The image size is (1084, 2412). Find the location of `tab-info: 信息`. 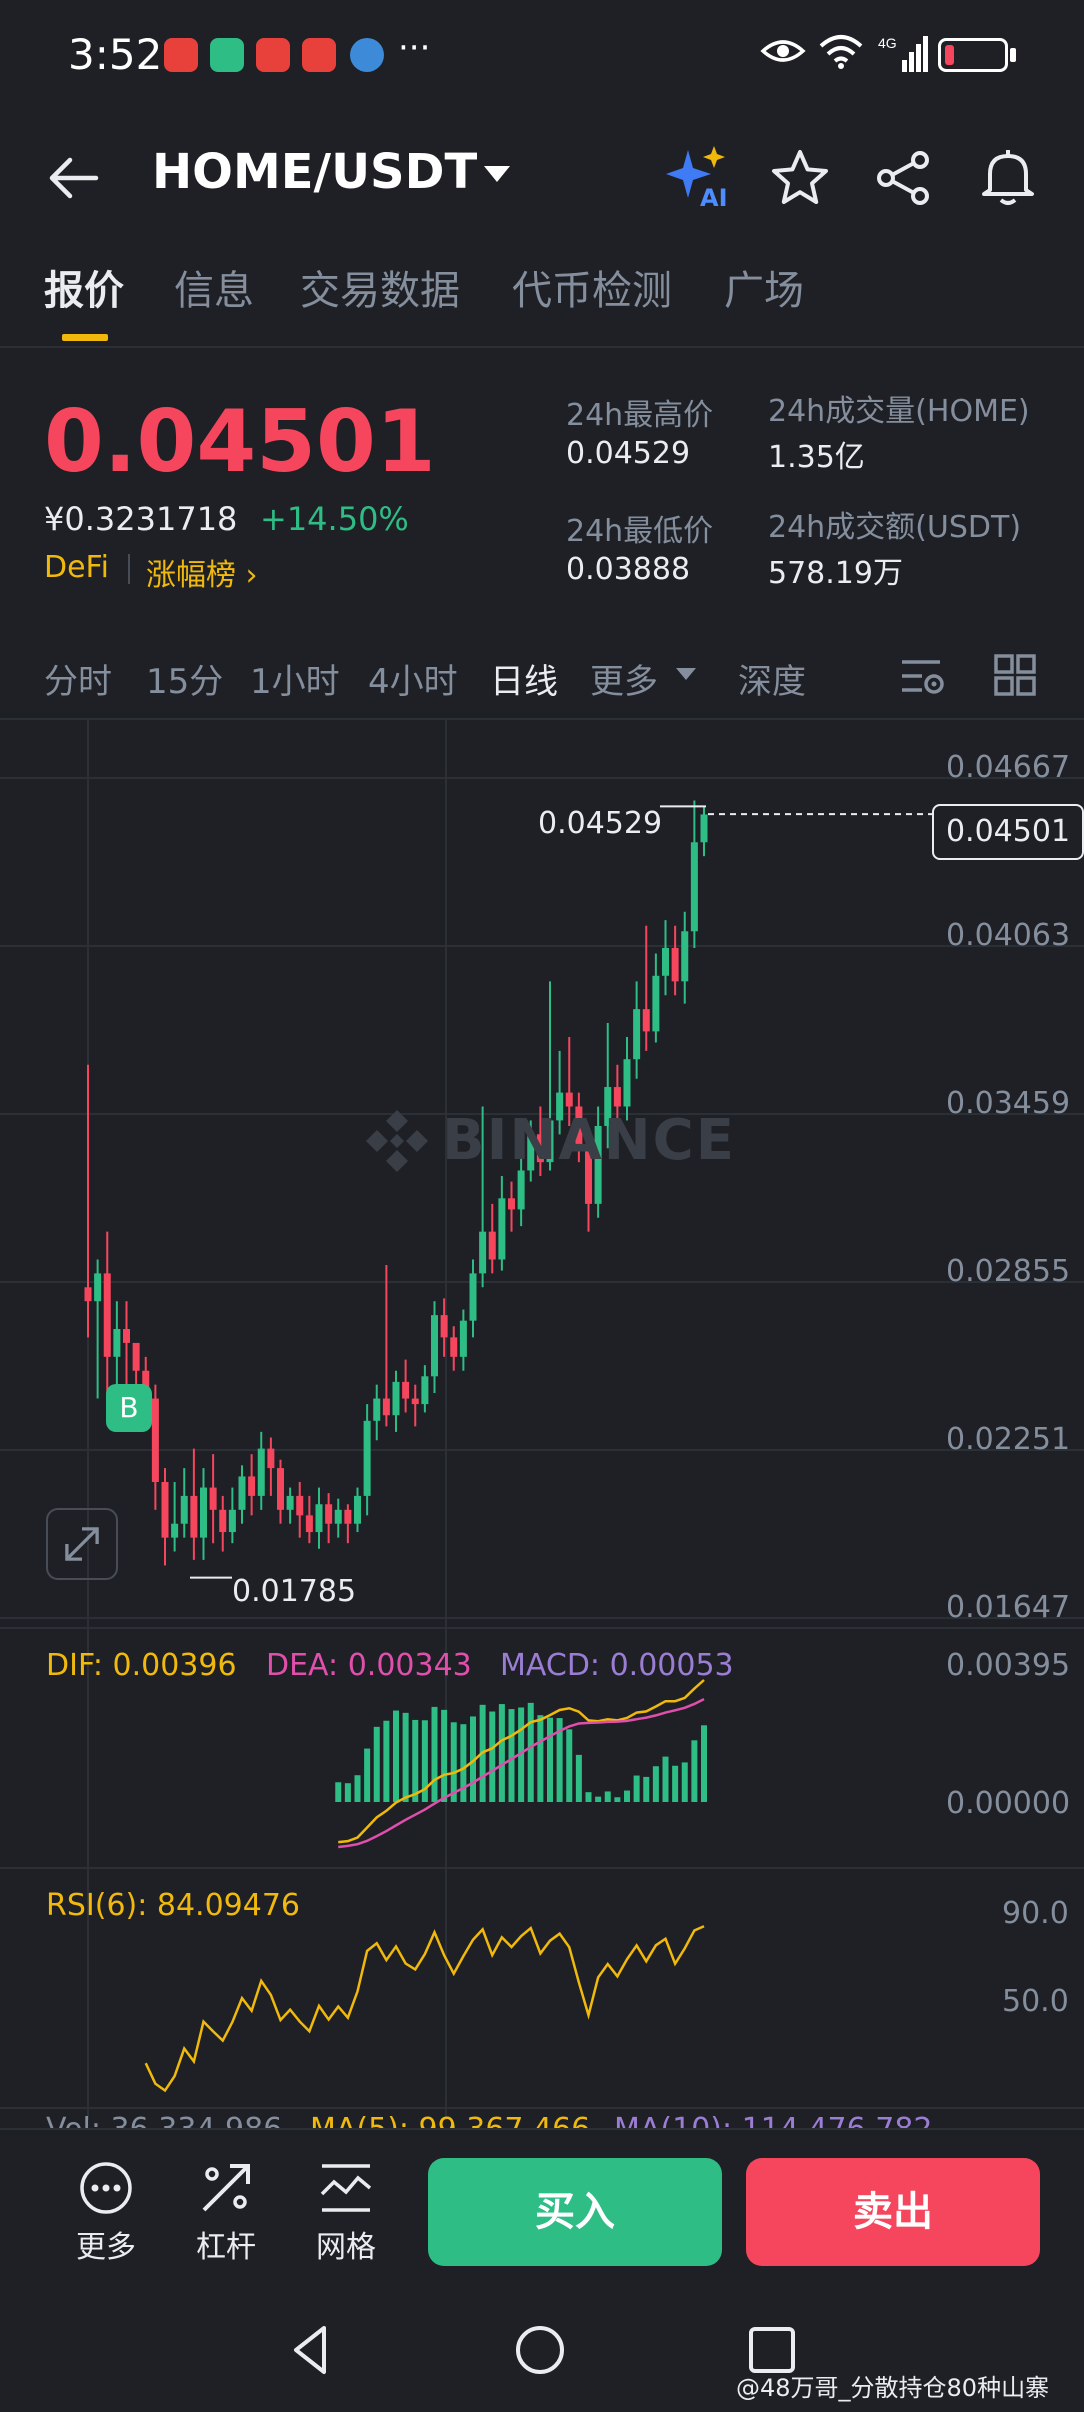

tab-info: 信息 is located at coordinates (214, 291).